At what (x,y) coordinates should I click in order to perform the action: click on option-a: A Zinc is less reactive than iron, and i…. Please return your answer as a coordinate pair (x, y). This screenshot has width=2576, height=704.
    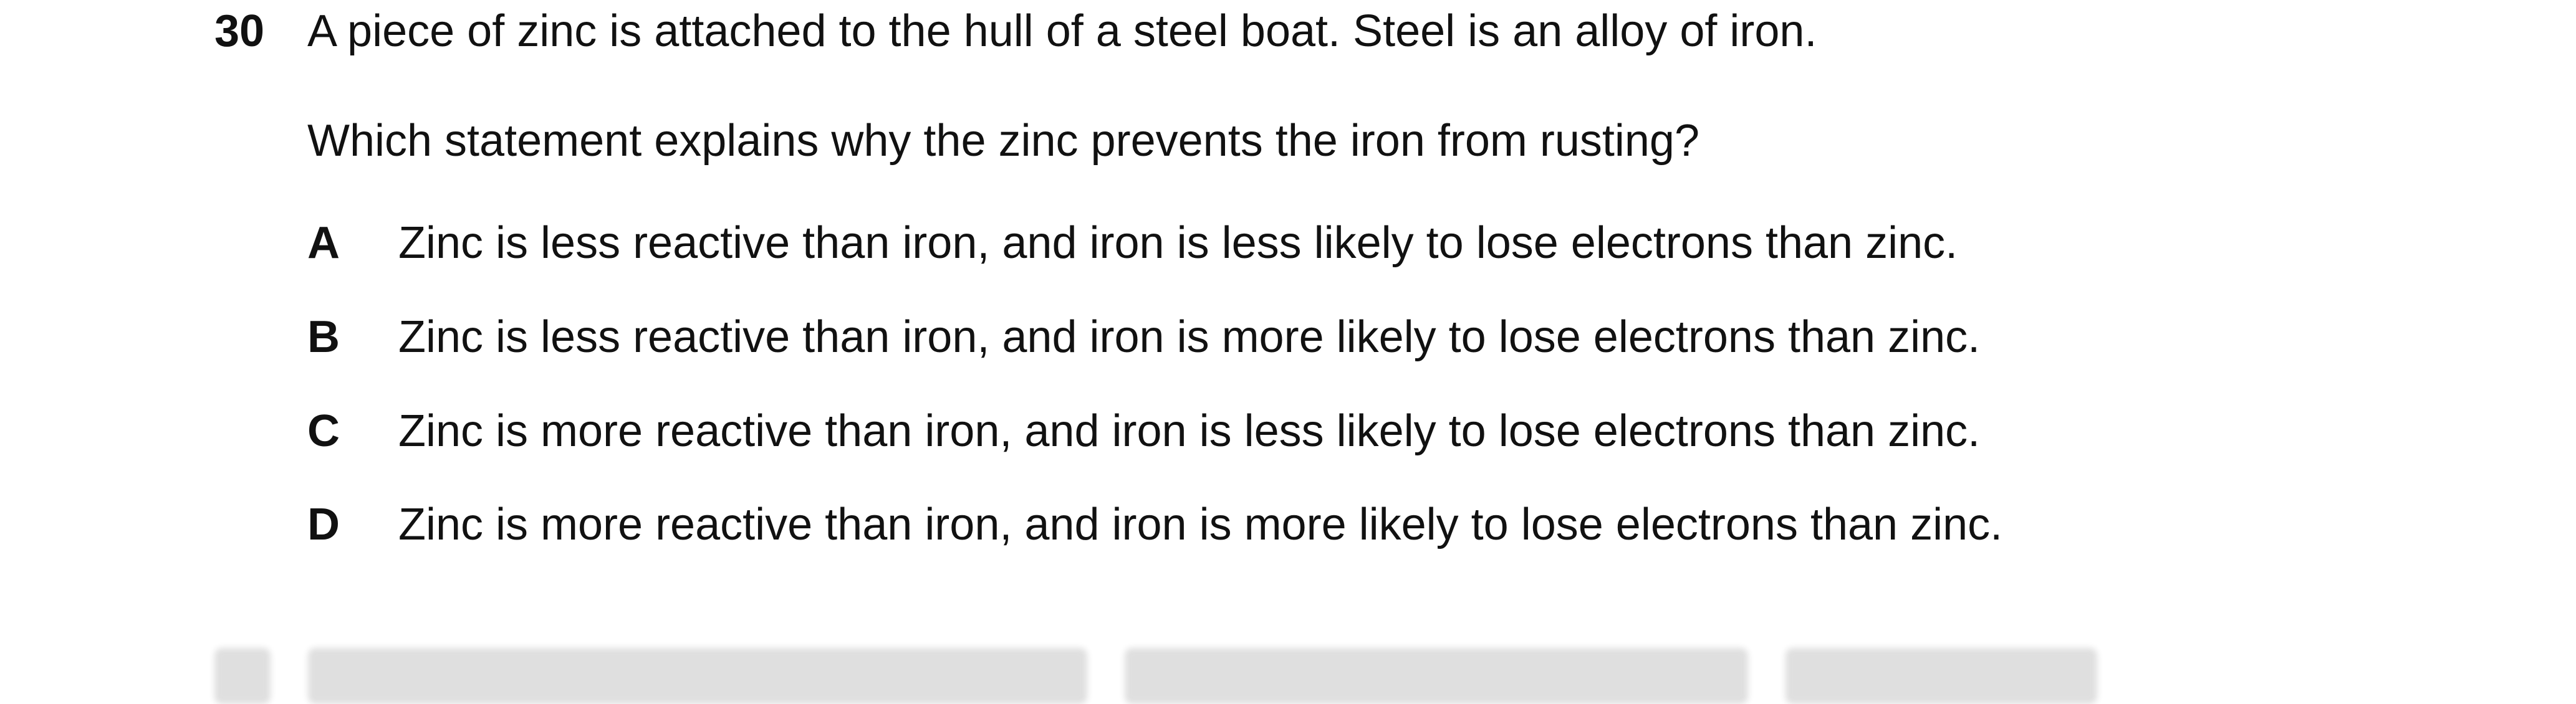
    Looking at the image, I should click on (1132, 243).